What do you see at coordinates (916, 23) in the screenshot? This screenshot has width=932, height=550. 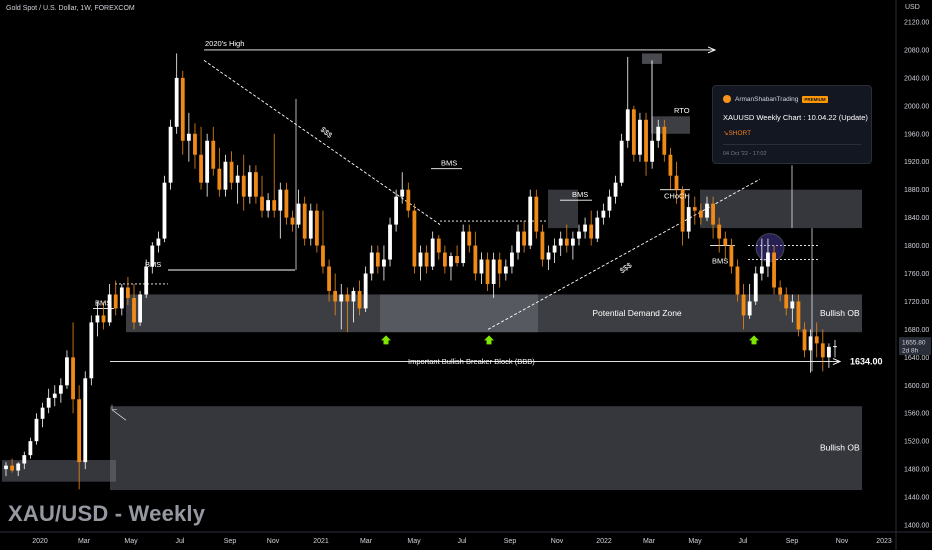 I see `y-tick-label: 2120.00` at bounding box center [916, 23].